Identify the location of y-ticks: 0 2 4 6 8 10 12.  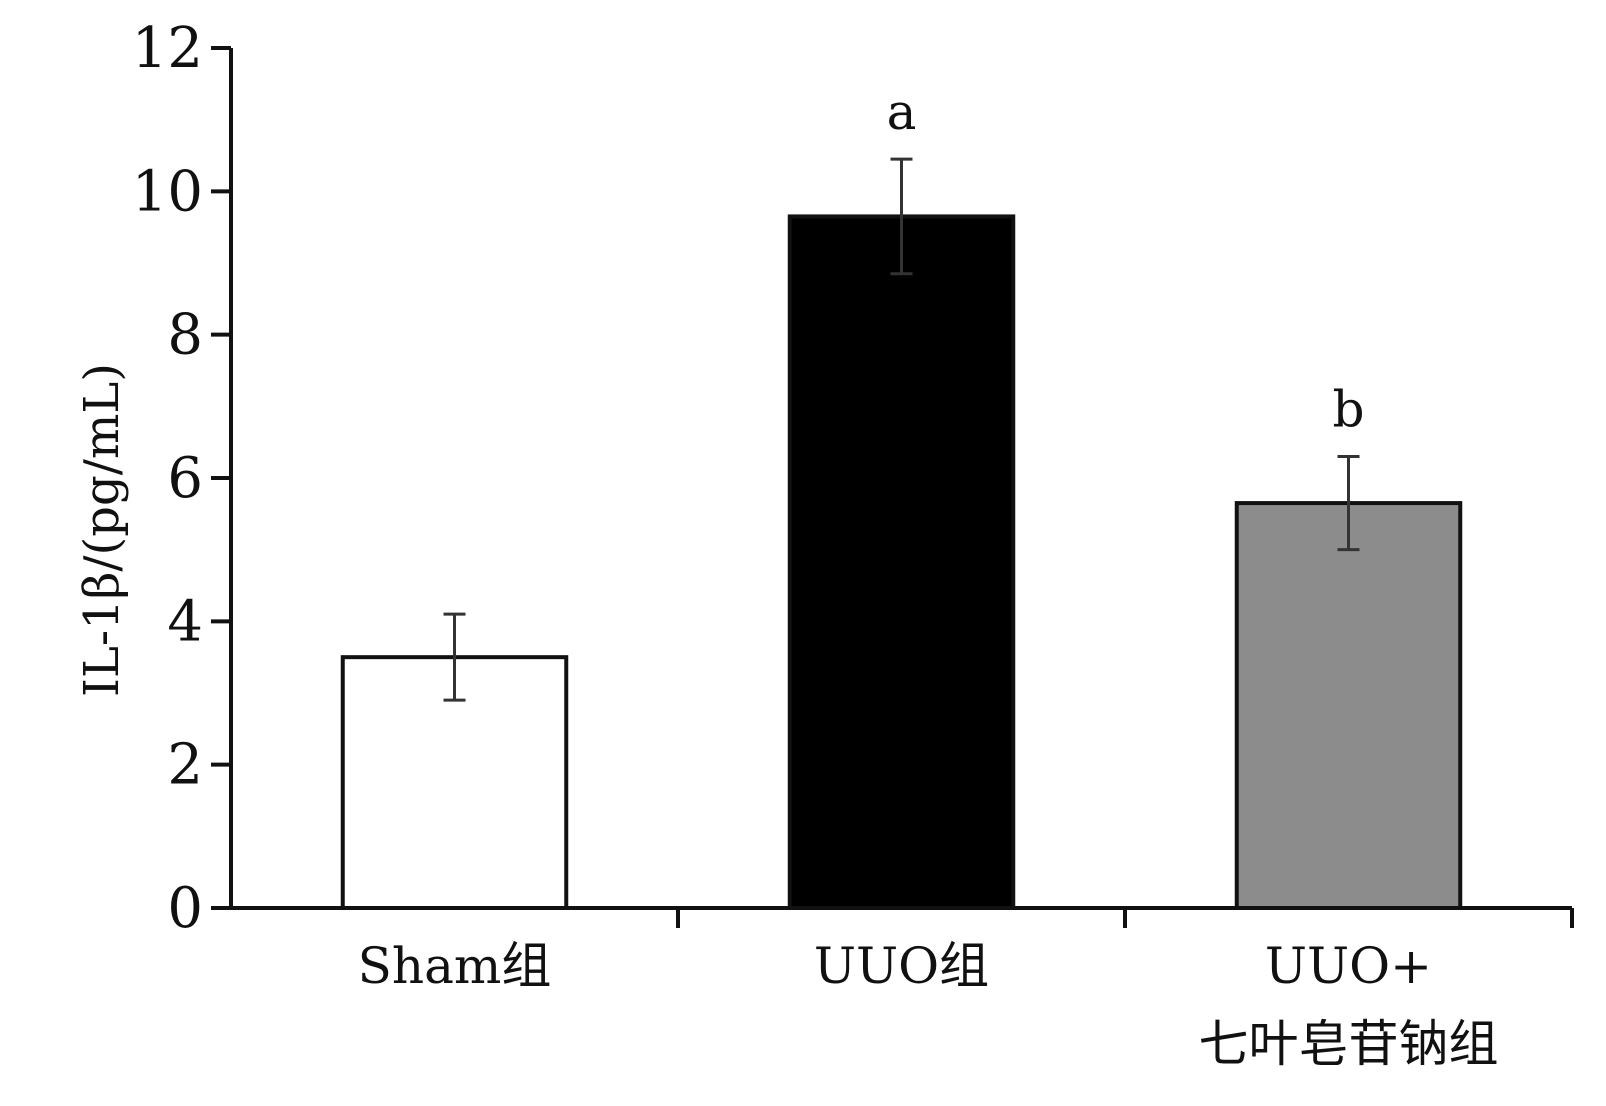
(181, 478).